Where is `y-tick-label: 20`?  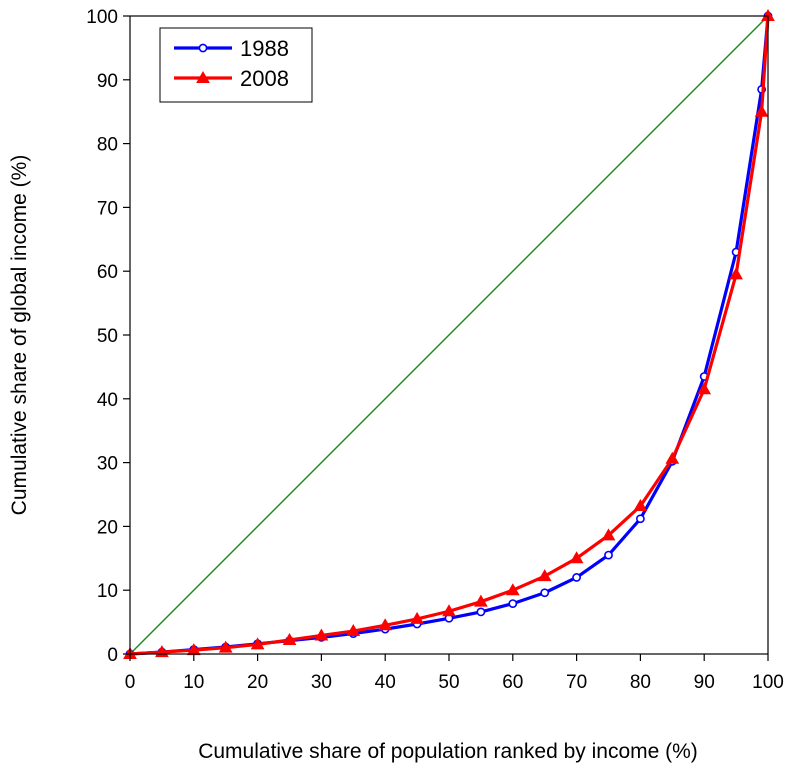 y-tick-label: 20 is located at coordinates (107, 527).